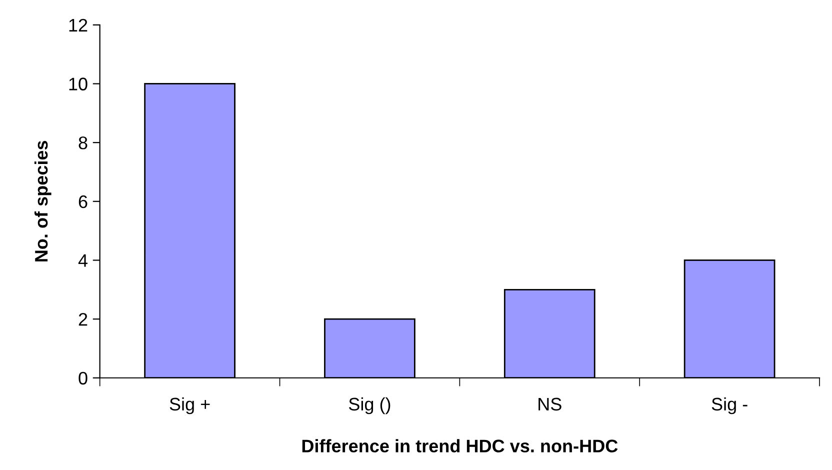 The height and width of the screenshot is (470, 832). What do you see at coordinates (83, 260) in the screenshot?
I see `y-tick-label: 4` at bounding box center [83, 260].